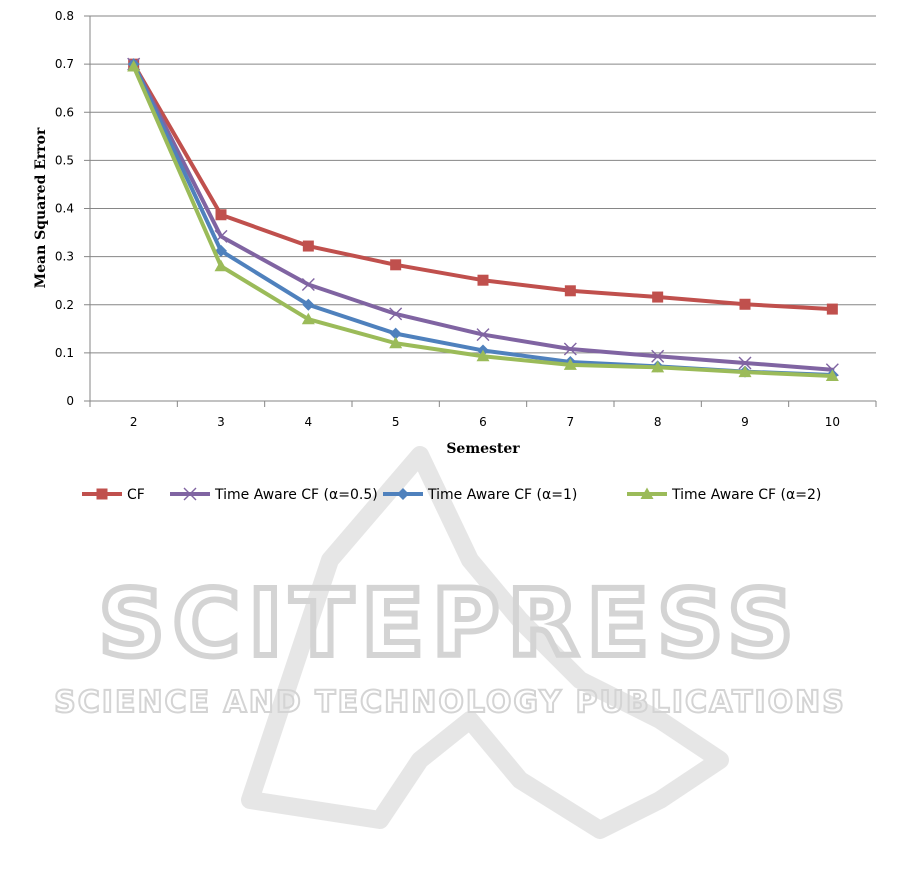 Image resolution: width=901 pixels, height=884 pixels. I want to click on y-tick-label: 0.6, so click(64, 112).